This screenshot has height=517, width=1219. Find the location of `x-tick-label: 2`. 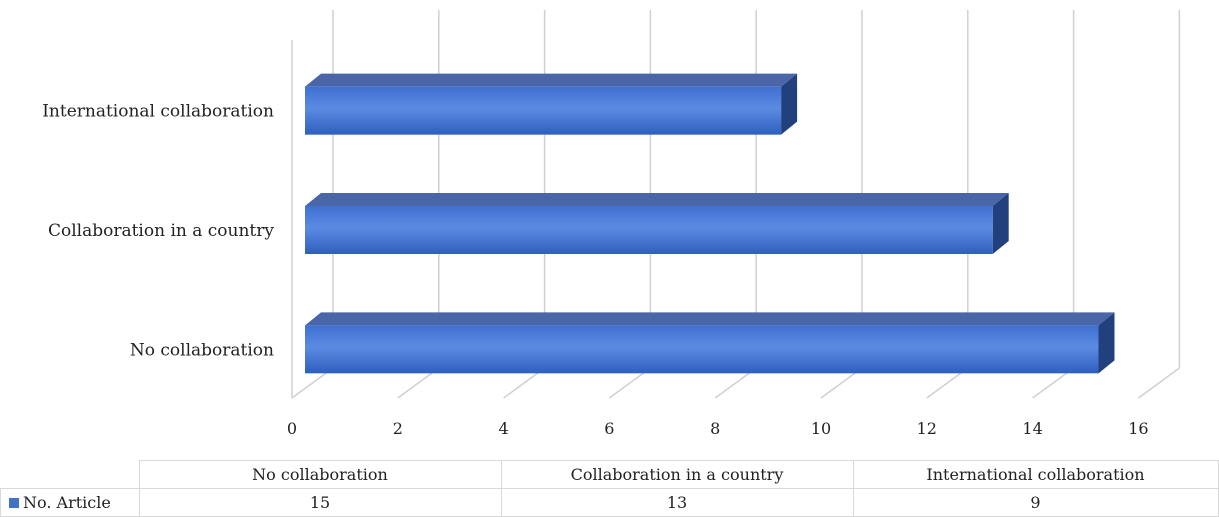

x-tick-label: 2 is located at coordinates (398, 428).